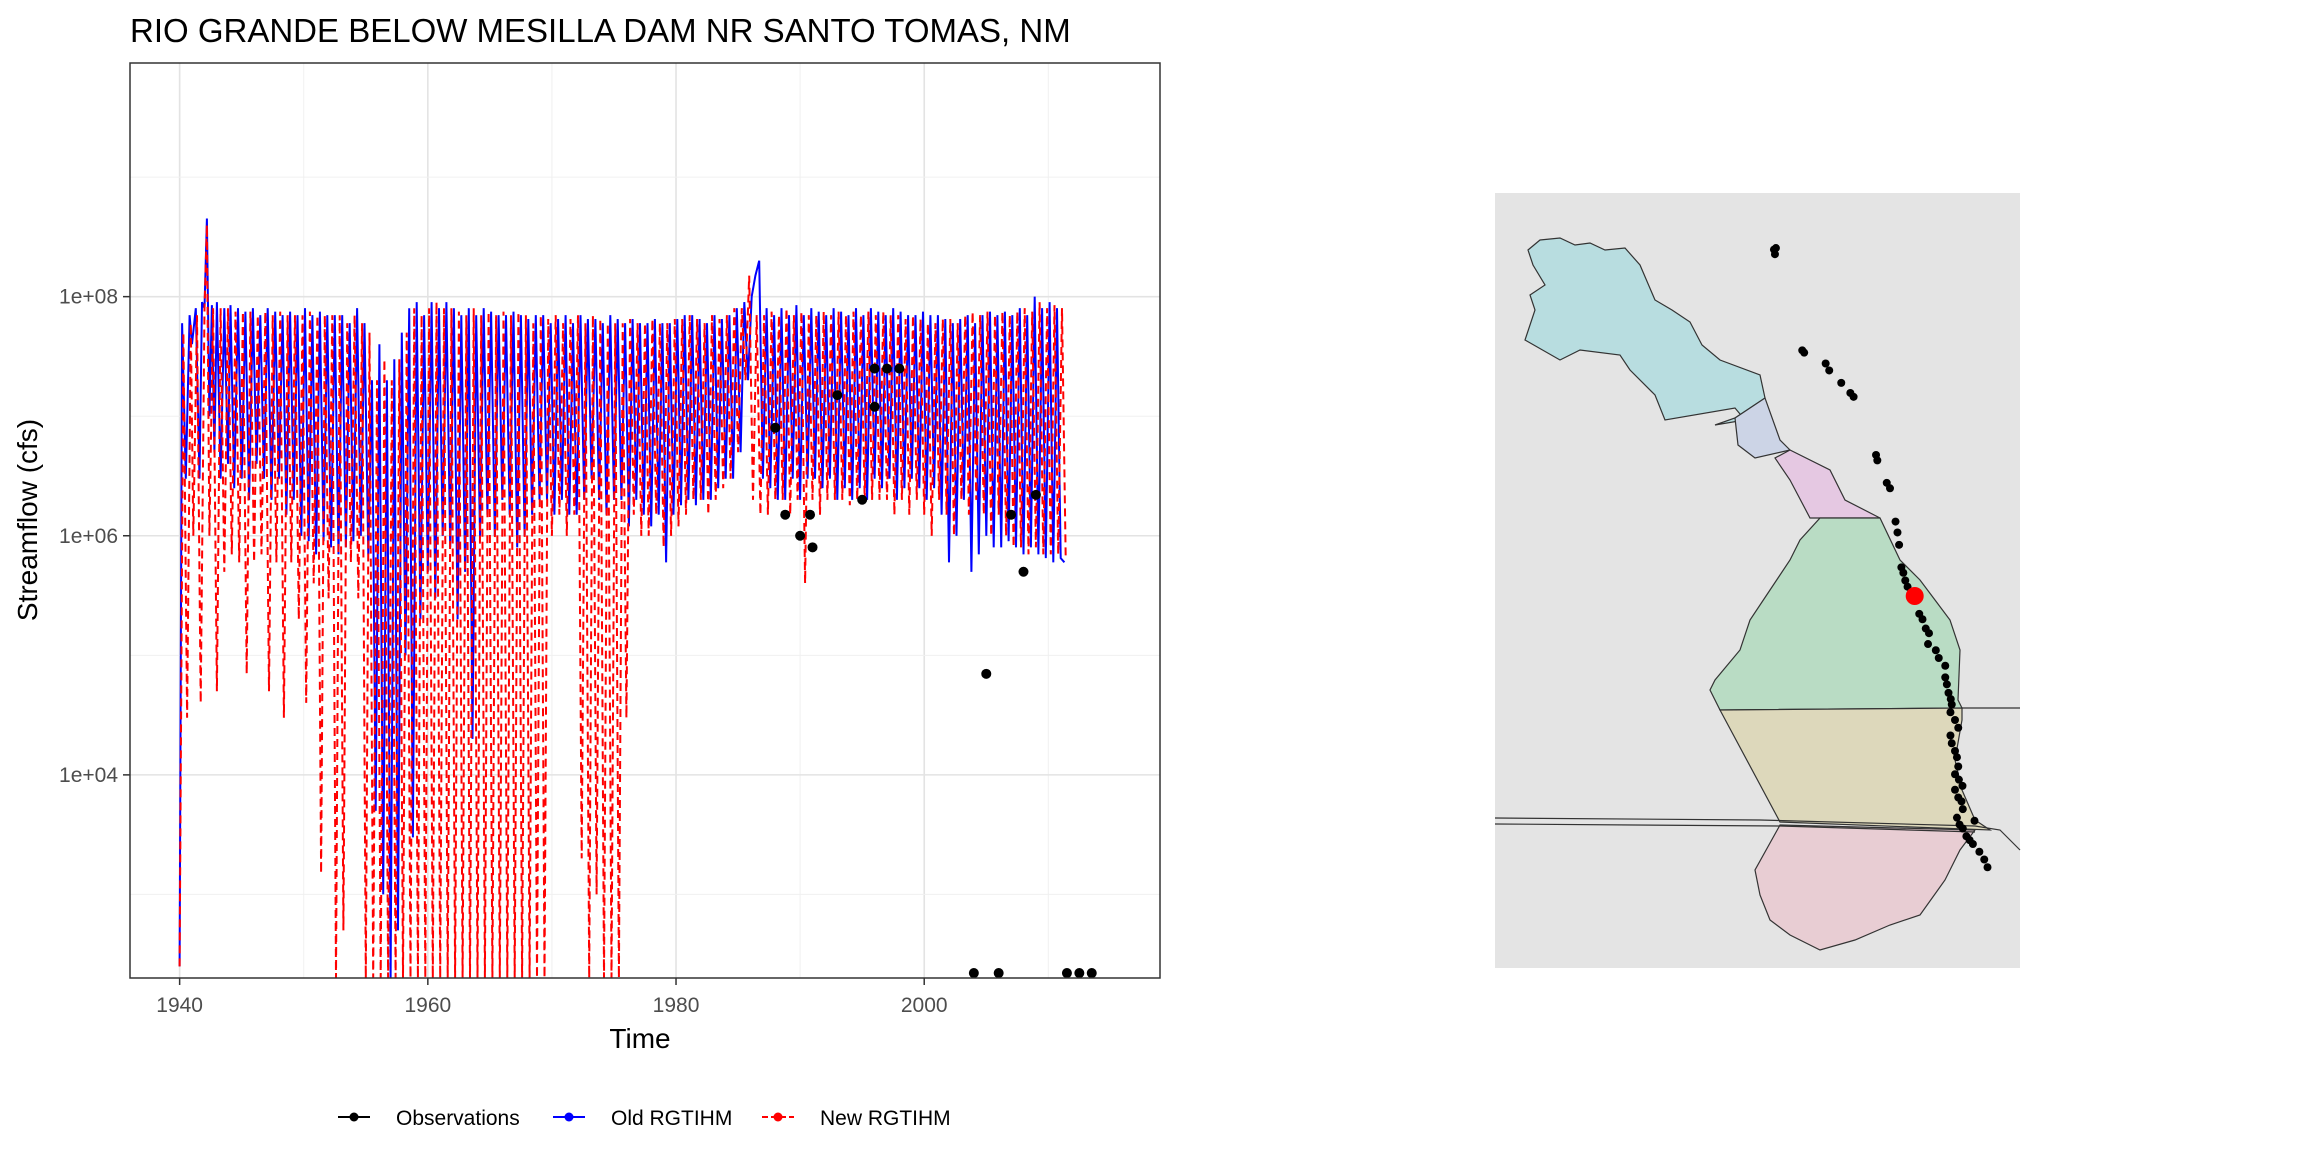 This screenshot has height=1157, width=2304. Describe the element at coordinates (27, 520) in the screenshot. I see `y-axis-label: Streamflow (cfs)` at that location.